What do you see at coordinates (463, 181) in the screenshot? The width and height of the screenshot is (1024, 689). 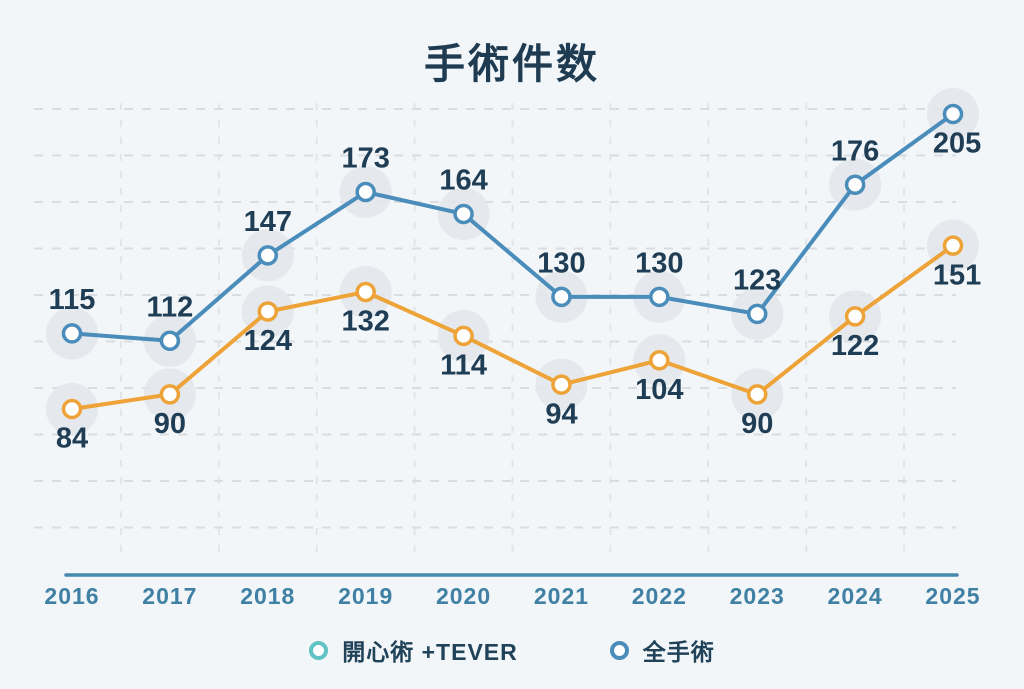 I see `data-label-all-surgeries: 164` at bounding box center [463, 181].